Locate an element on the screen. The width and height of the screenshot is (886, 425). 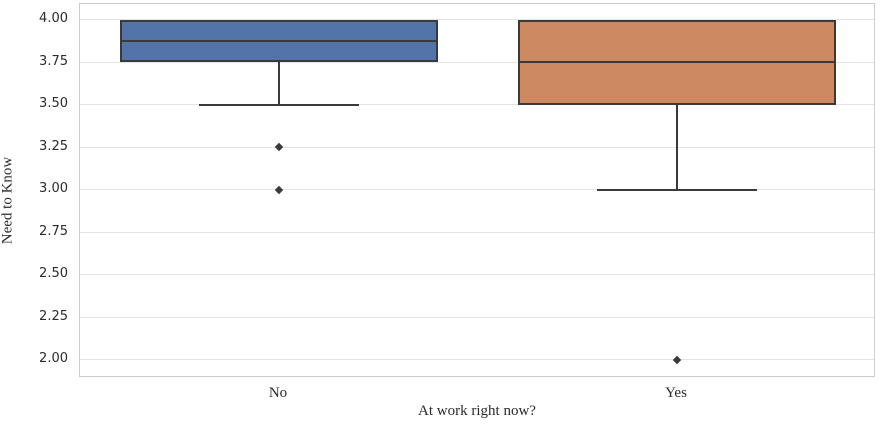
y-tick-label: 2.75 is located at coordinates (53, 231).